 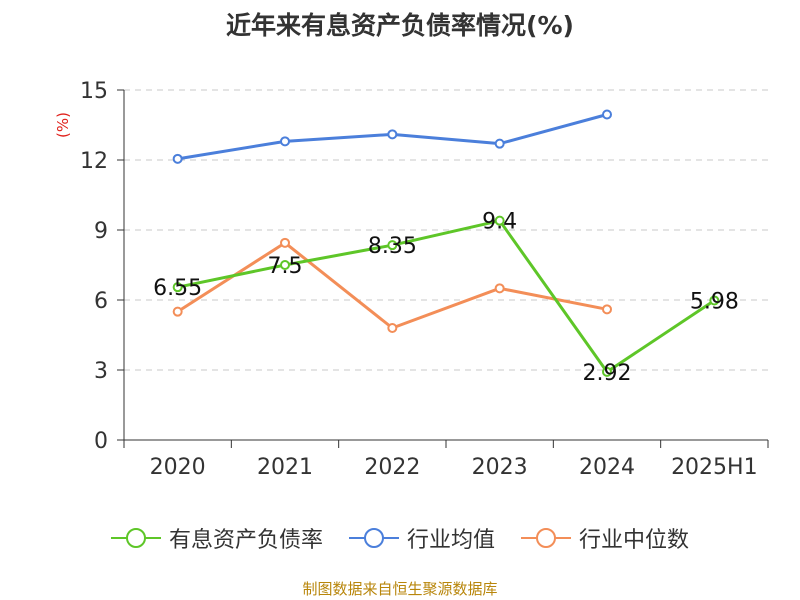 What do you see at coordinates (63, 125) in the screenshot?
I see `y-axis-label: (%)` at bounding box center [63, 125].